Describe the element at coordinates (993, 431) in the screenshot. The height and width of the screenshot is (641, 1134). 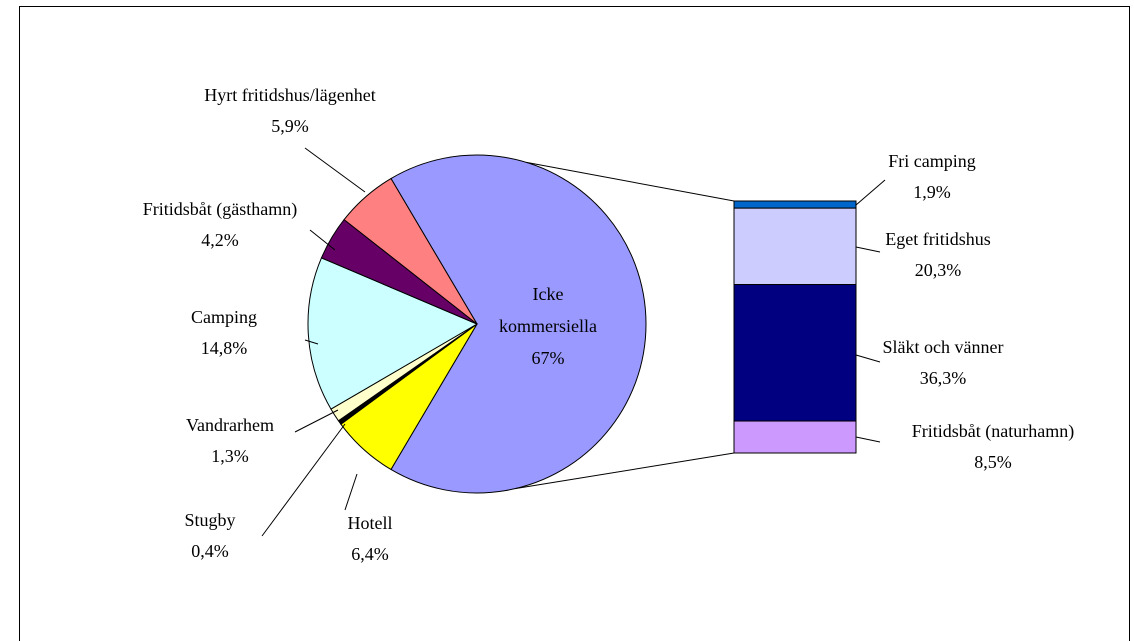
I see `category-label: Fritidsbåt (naturhamn)` at that location.